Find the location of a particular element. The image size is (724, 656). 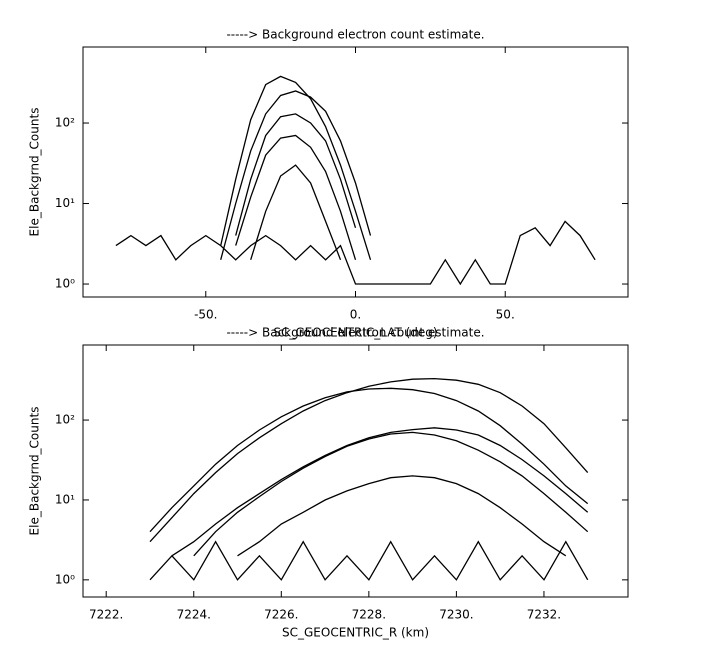

x-tick-label: 7226. is located at coordinates (281, 615).